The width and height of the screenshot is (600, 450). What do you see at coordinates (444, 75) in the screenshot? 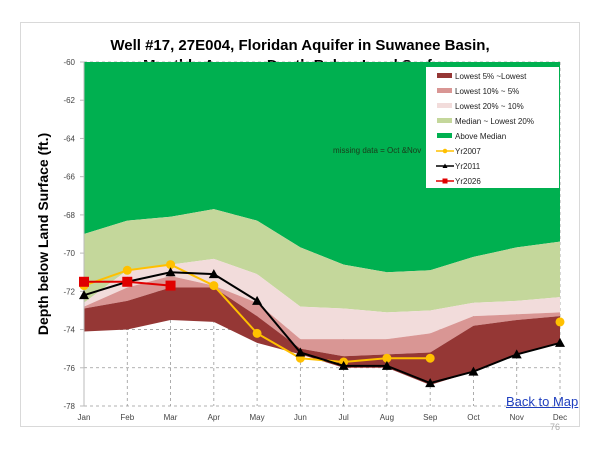
I see `legend-swatch-lowest-5-lowest` at bounding box center [444, 75].